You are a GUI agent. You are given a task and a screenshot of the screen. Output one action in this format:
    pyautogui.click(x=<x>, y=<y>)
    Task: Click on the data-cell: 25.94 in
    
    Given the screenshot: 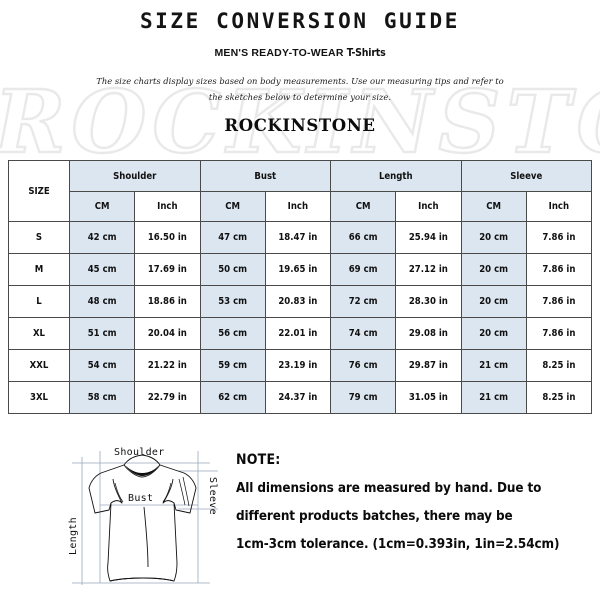 What is the action you would take?
    pyautogui.click(x=428, y=237)
    